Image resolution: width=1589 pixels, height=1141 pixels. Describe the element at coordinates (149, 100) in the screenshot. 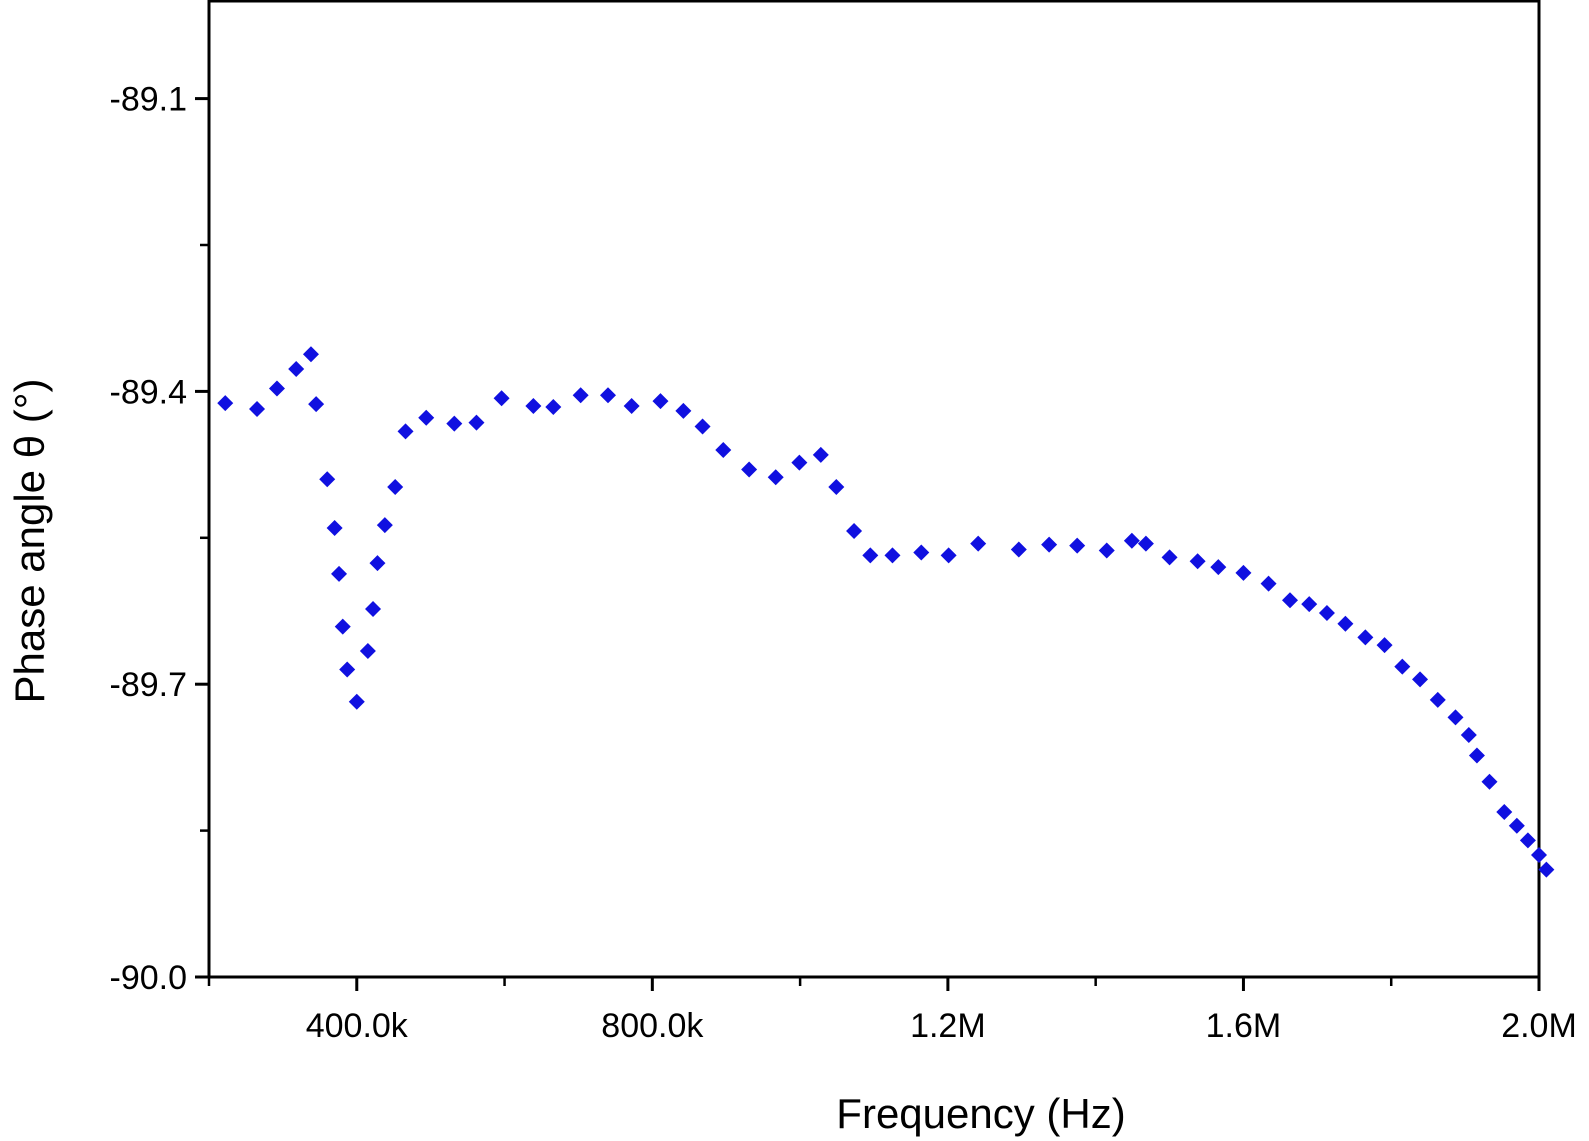

I see `y-tick-label: -89.1` at that location.